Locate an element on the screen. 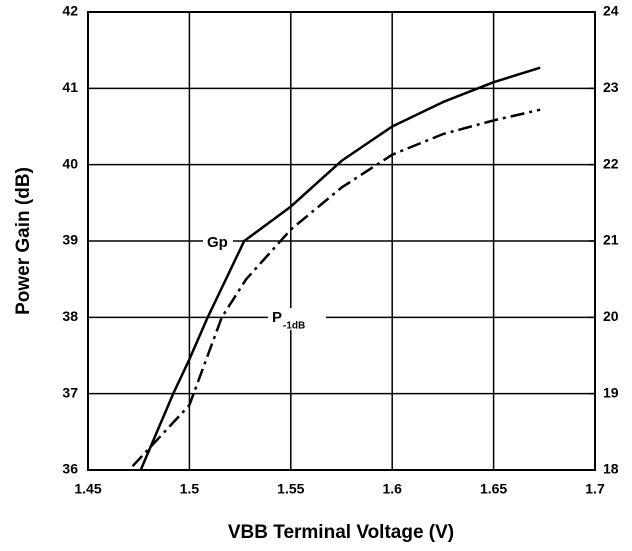 Image resolution: width=632 pixels, height=551 pixels. series-label-subscript: -1dB is located at coordinates (294, 326).